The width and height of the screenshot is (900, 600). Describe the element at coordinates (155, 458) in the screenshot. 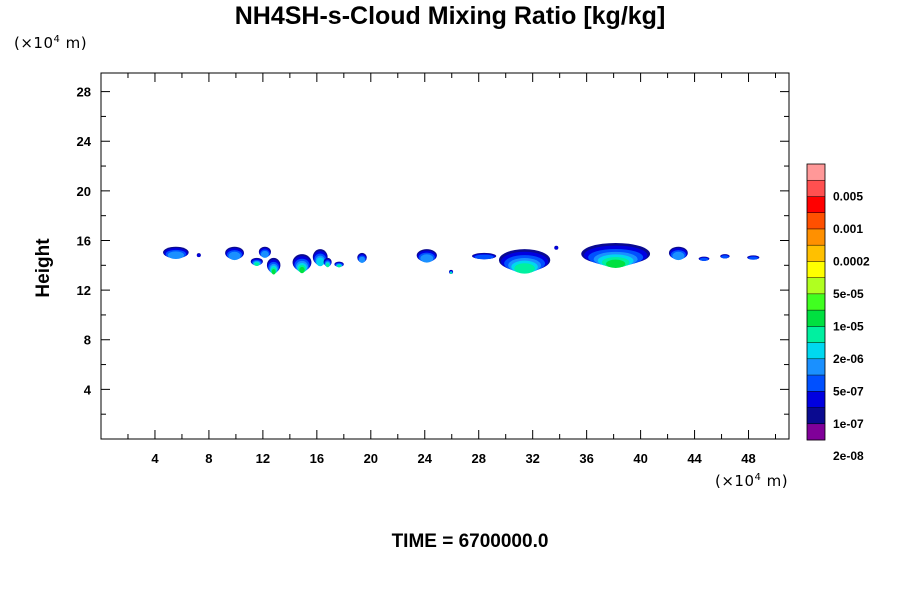

I see `x-tick-label: 4` at that location.